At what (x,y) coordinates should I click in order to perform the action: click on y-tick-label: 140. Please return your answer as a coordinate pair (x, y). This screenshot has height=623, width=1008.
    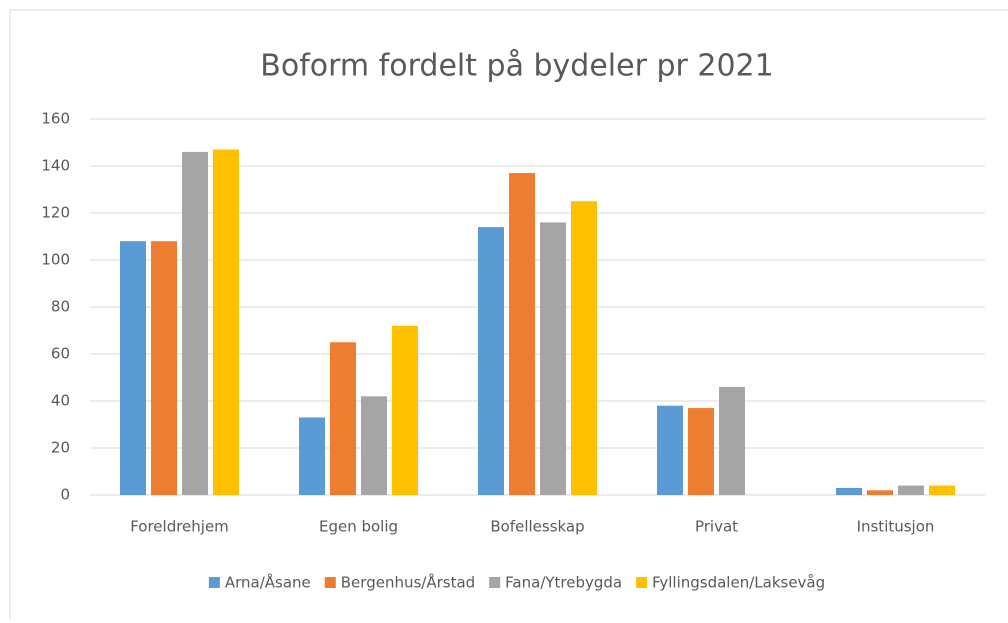
    Looking at the image, I should click on (55, 166).